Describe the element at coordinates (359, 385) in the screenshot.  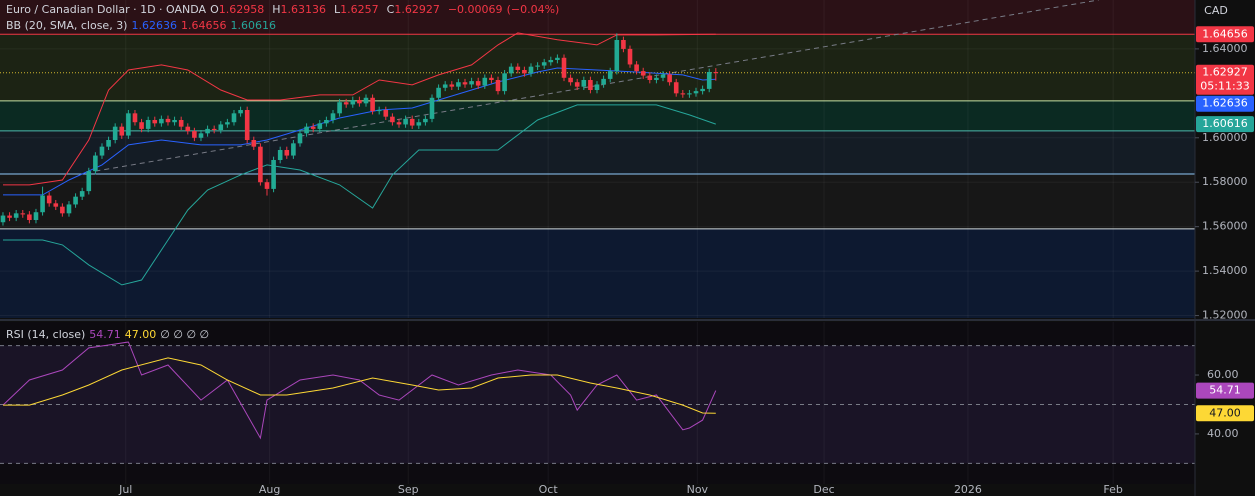
I see `rsi-line` at that location.